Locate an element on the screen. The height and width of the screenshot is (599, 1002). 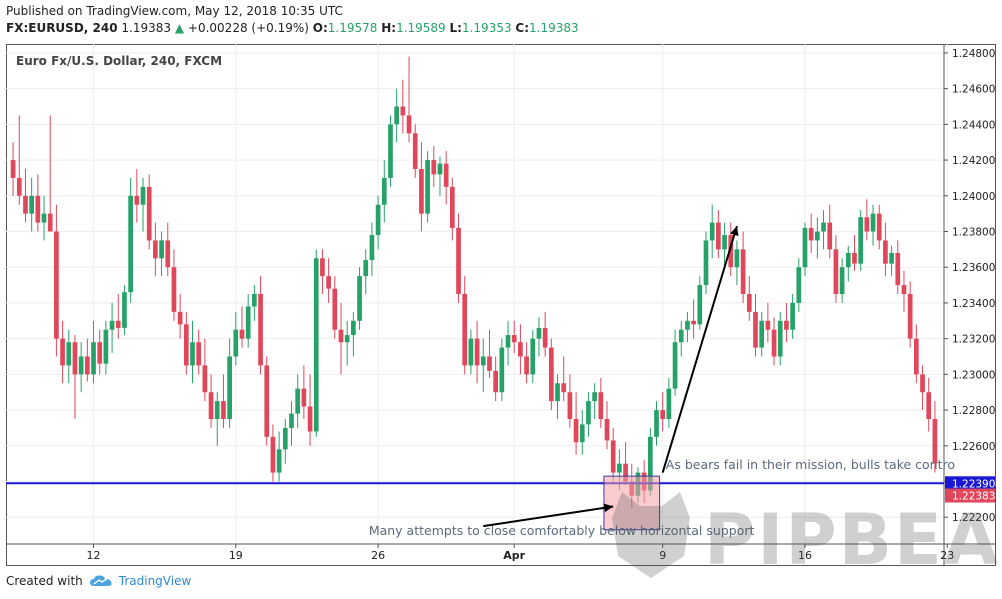
x-tick-label: 12 is located at coordinates (94, 555).